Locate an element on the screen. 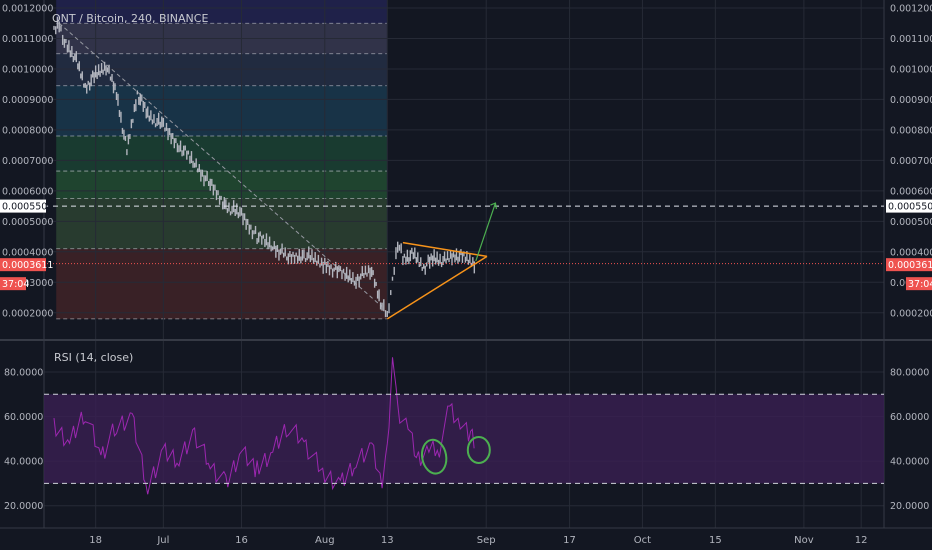  current-price-tag-left-bg is located at coordinates (23, 265).